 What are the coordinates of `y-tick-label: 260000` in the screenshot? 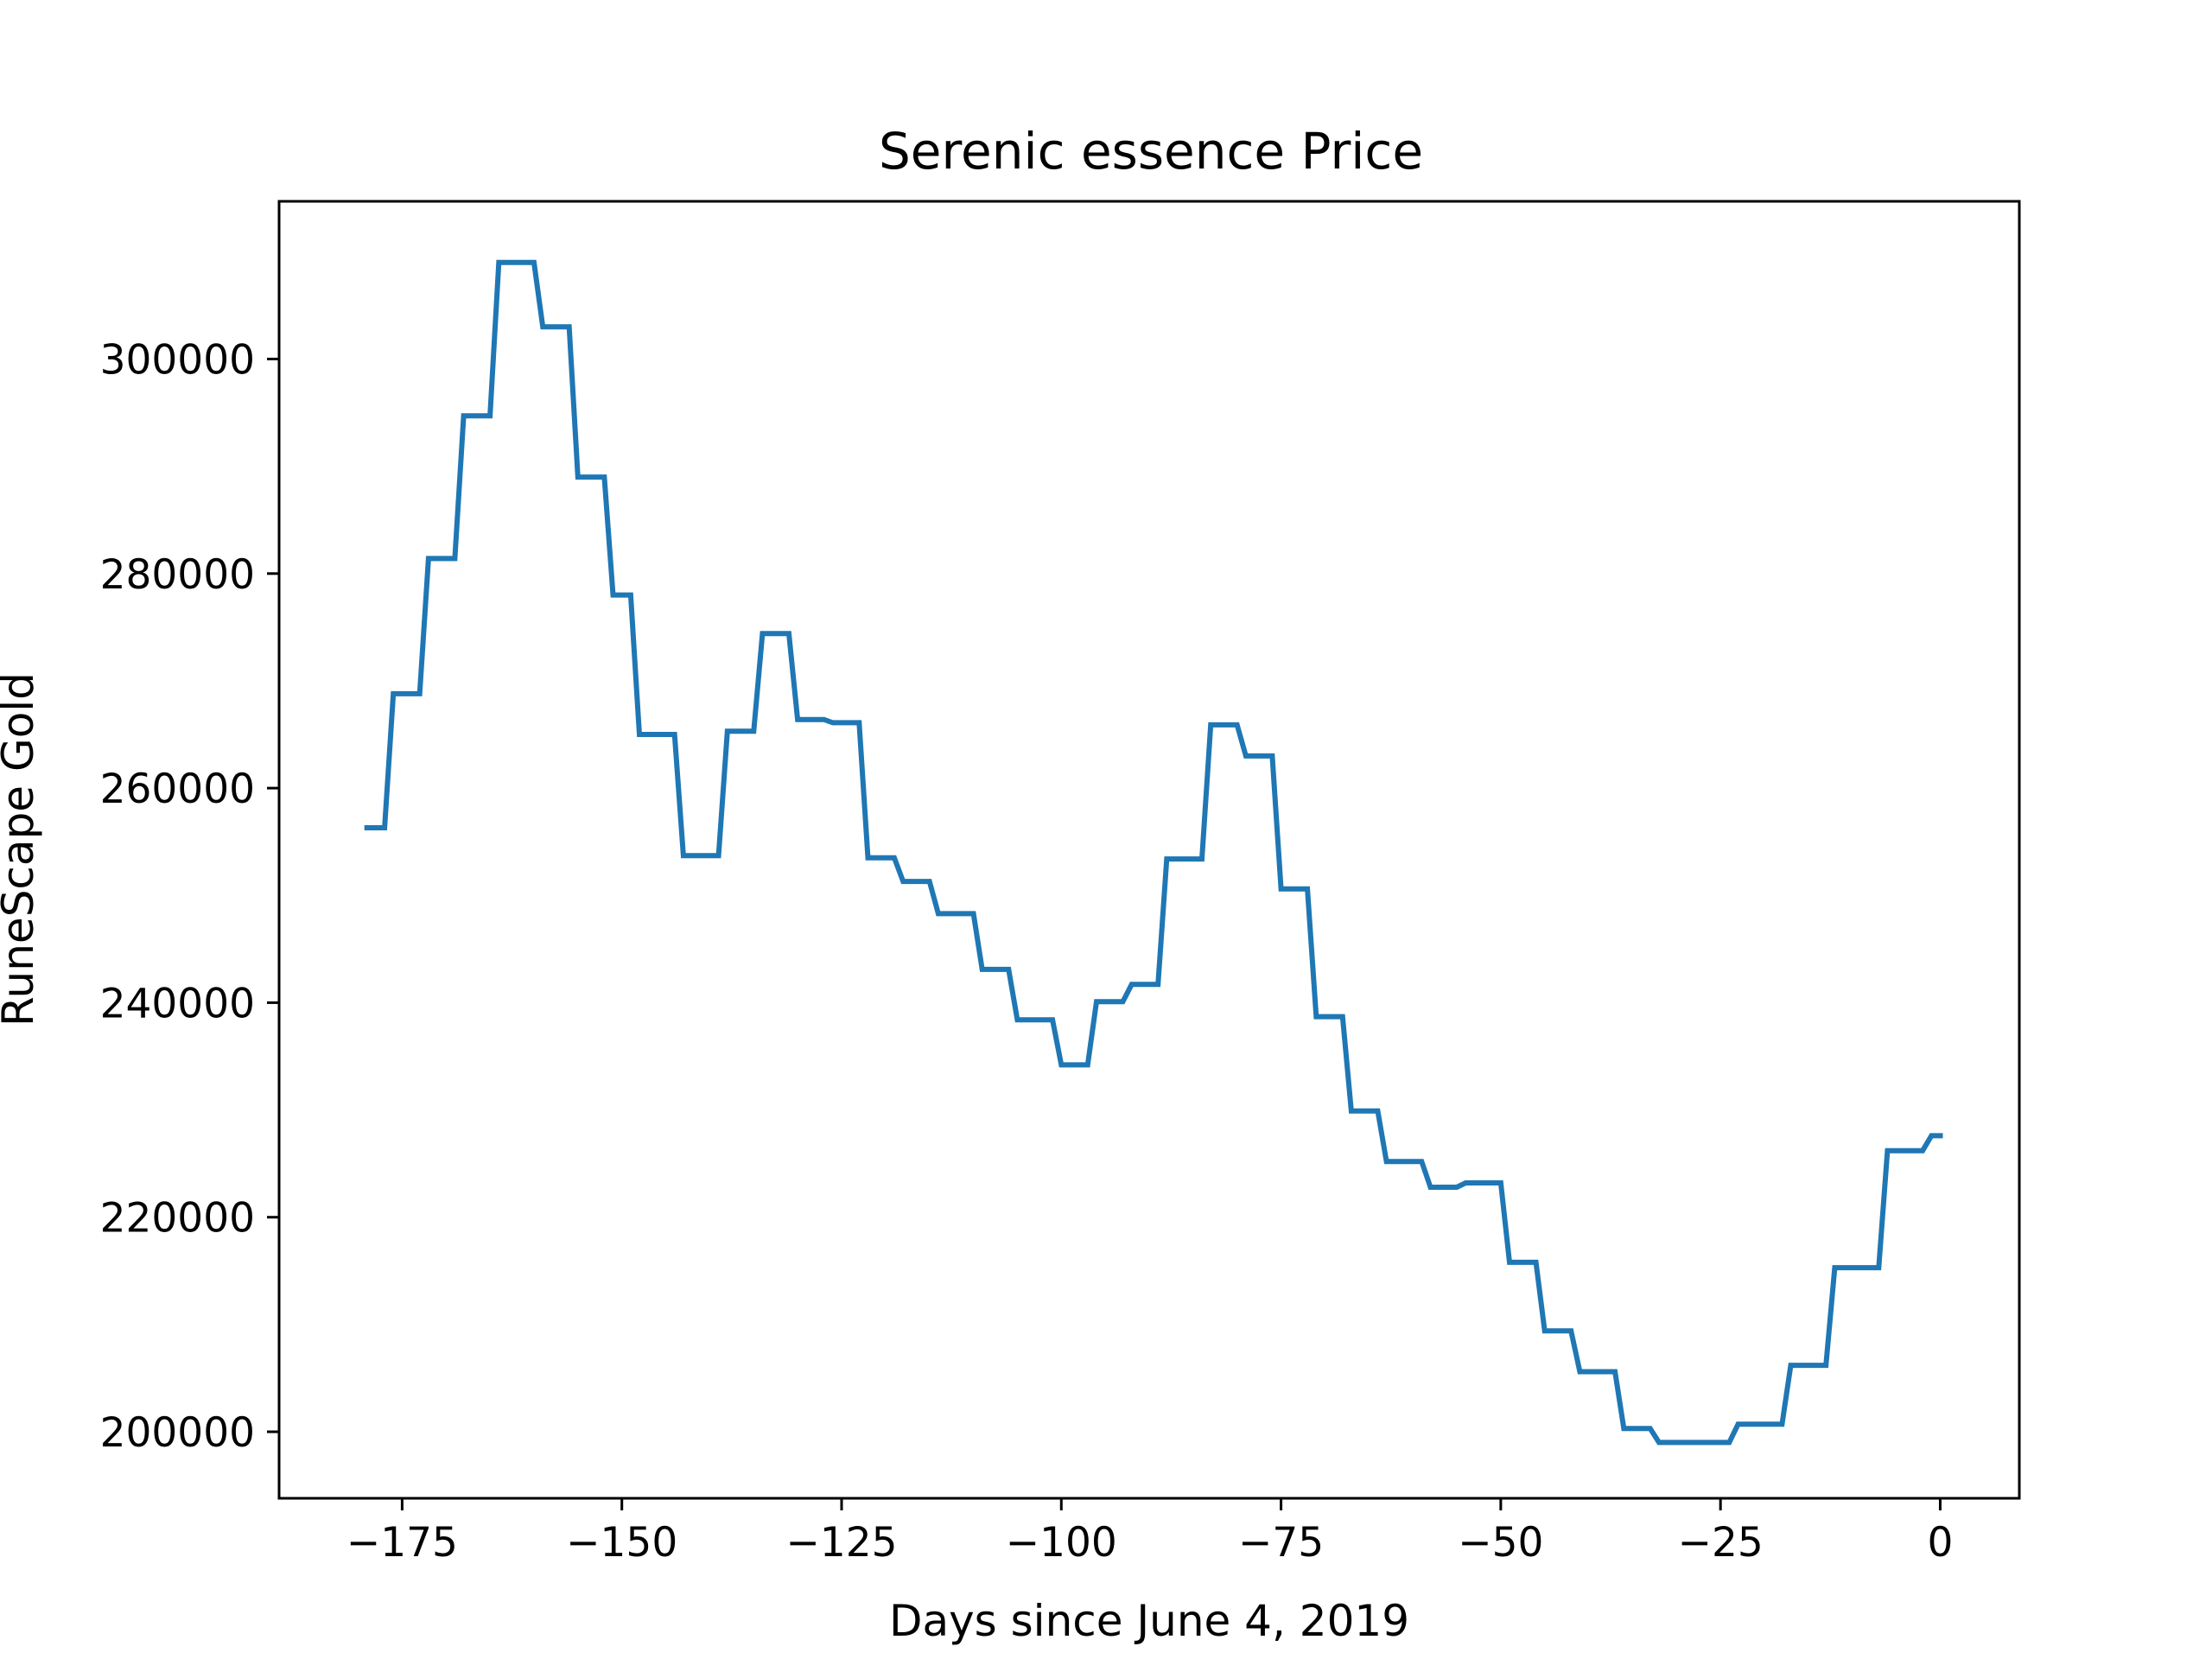 It's located at (177, 789).